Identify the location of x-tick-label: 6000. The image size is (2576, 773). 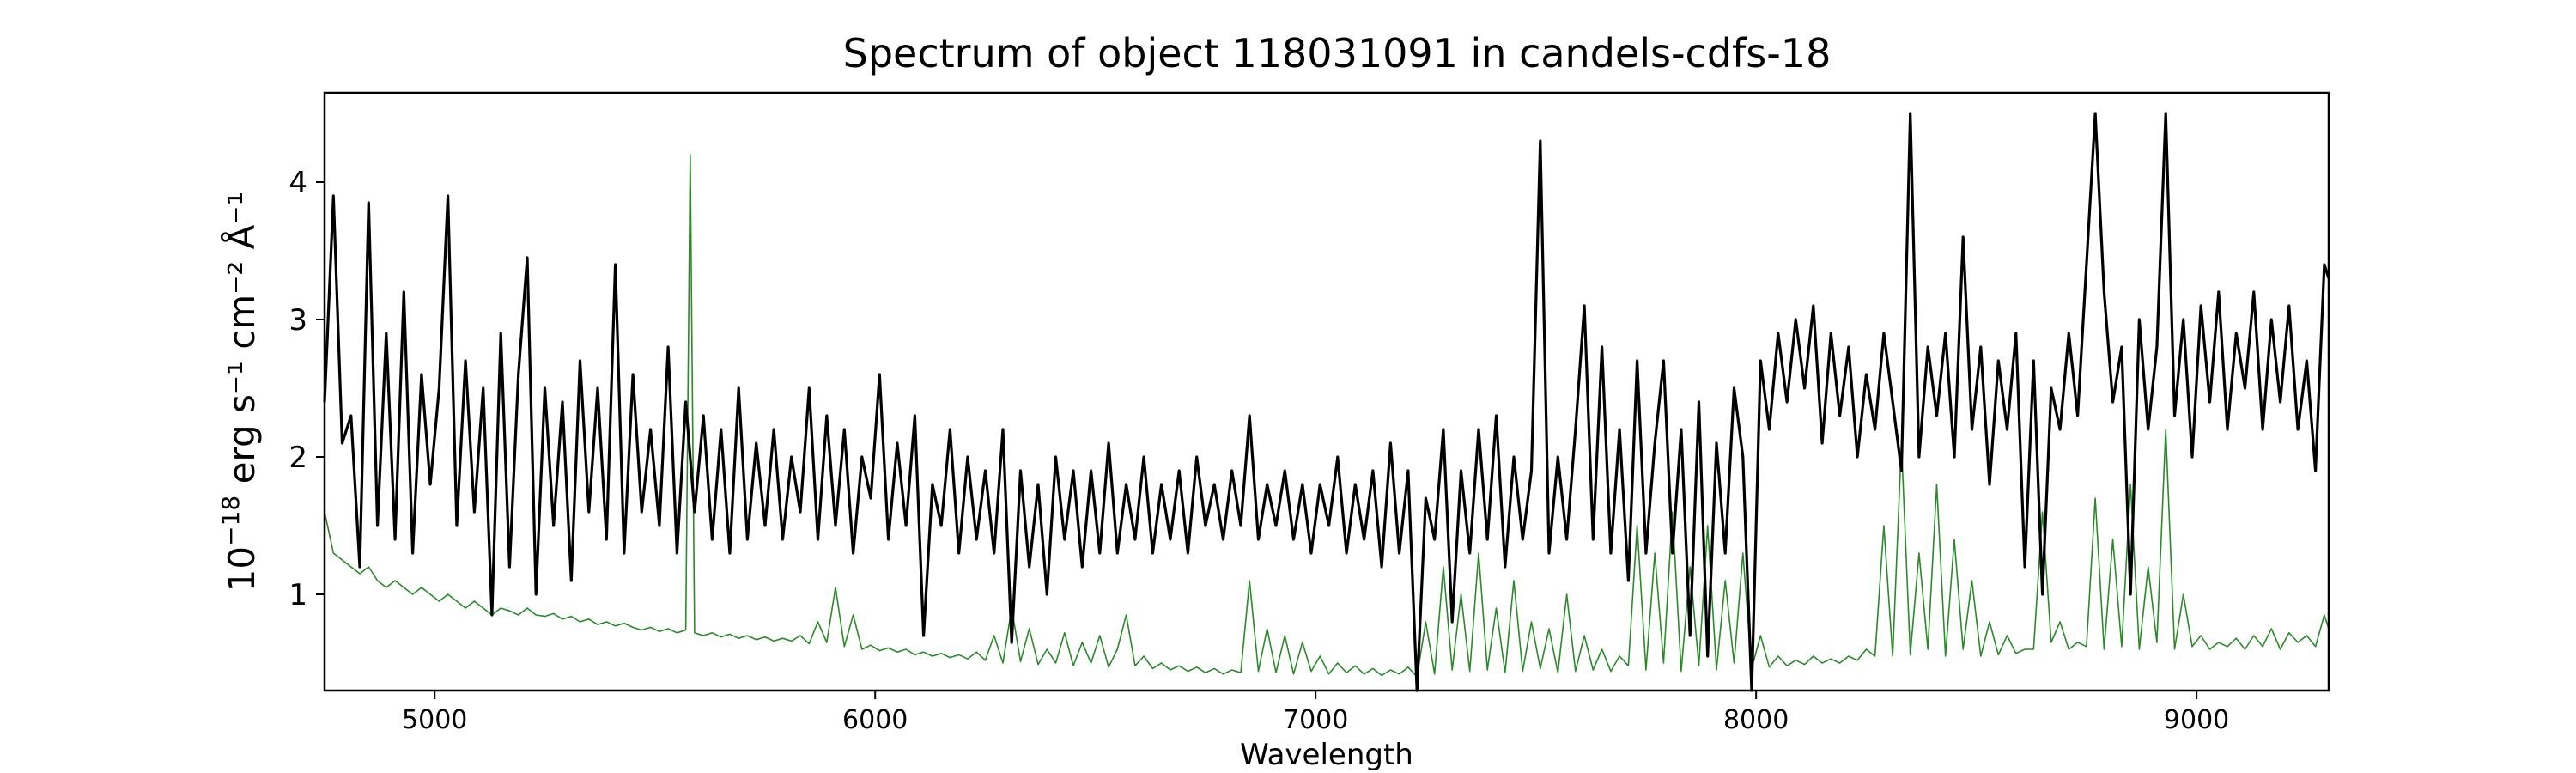
(875, 720).